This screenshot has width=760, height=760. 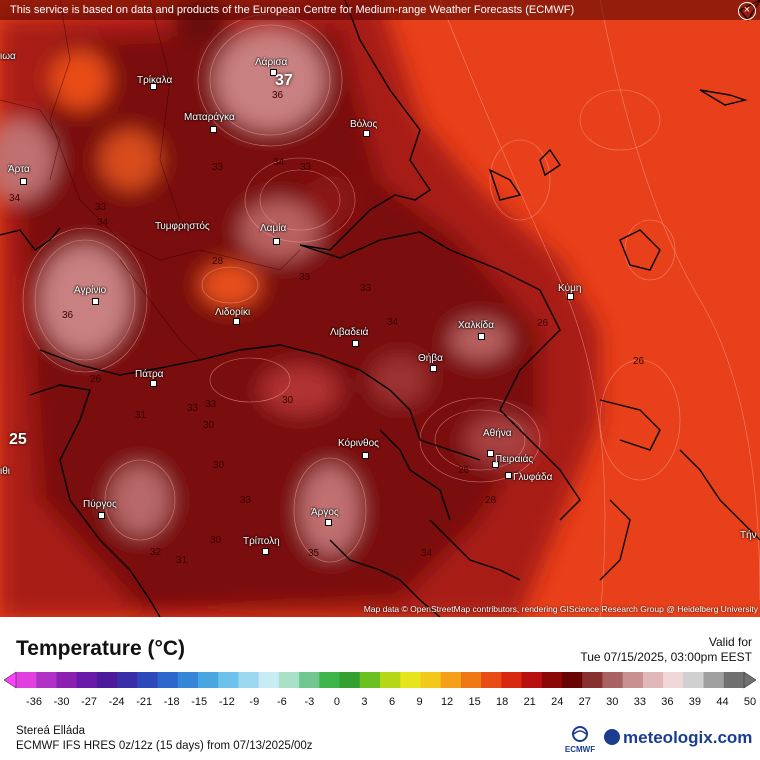 I want to click on city-label-chalkida: Χαλκίδα, so click(x=476, y=325).